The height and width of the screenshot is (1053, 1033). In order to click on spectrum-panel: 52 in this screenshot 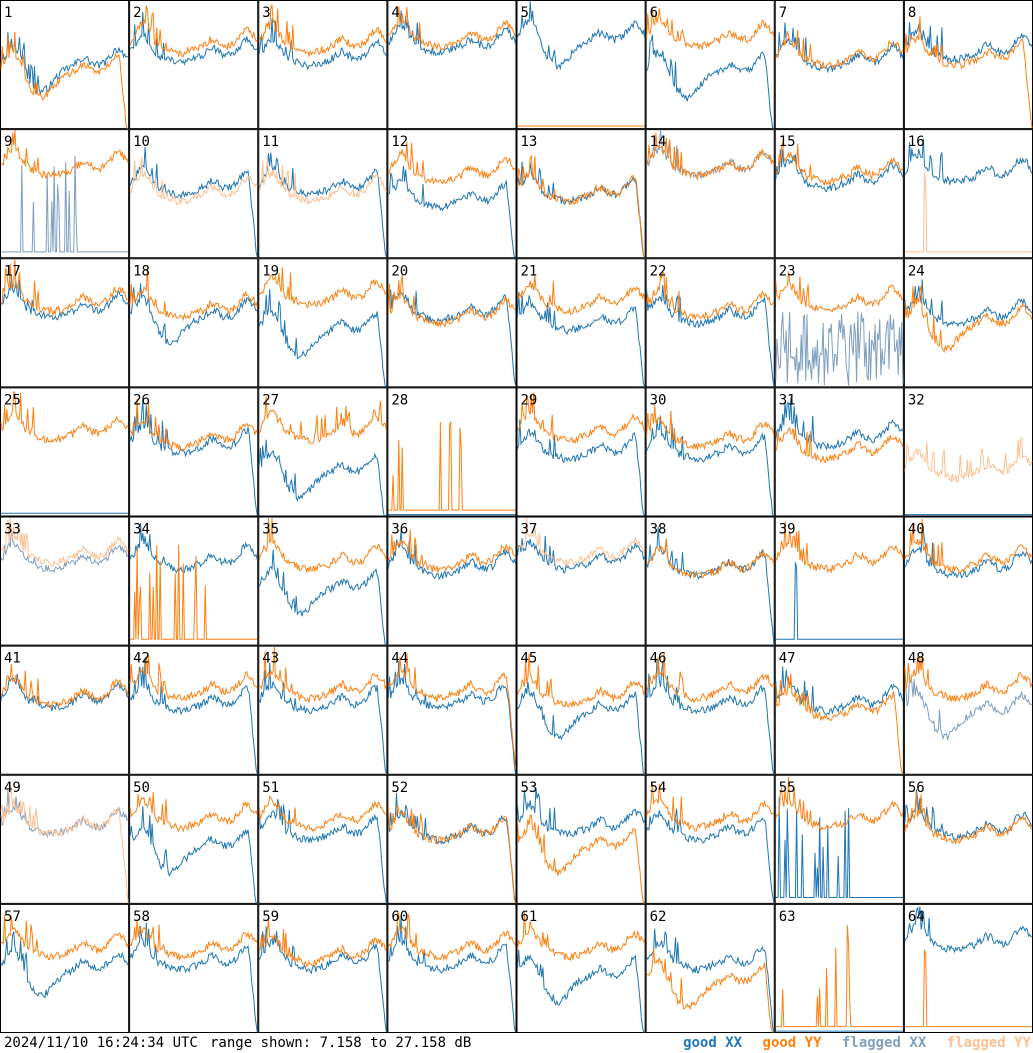, I will do `click(452, 839)`.